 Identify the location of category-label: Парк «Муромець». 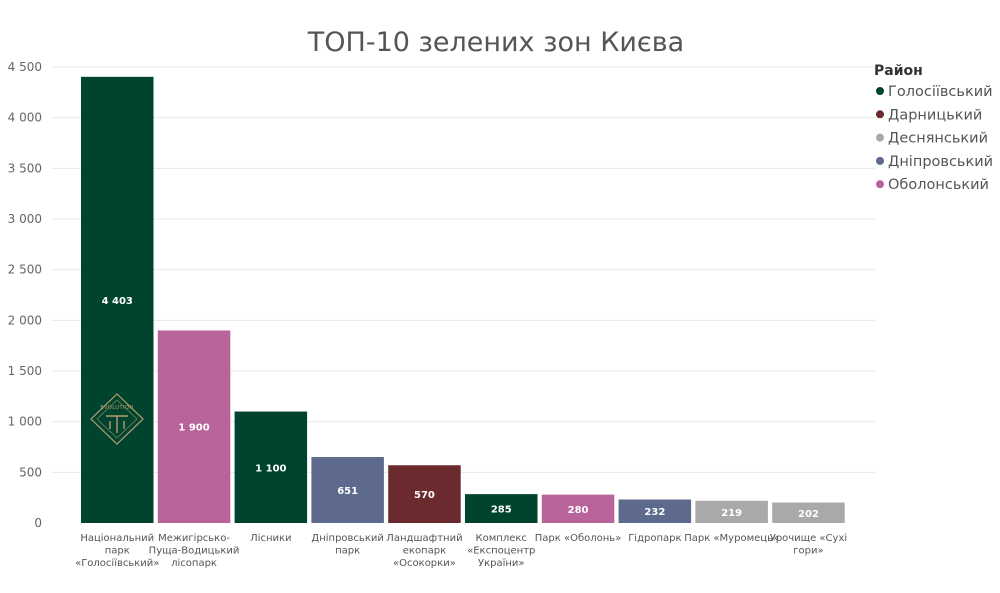
(731, 538).